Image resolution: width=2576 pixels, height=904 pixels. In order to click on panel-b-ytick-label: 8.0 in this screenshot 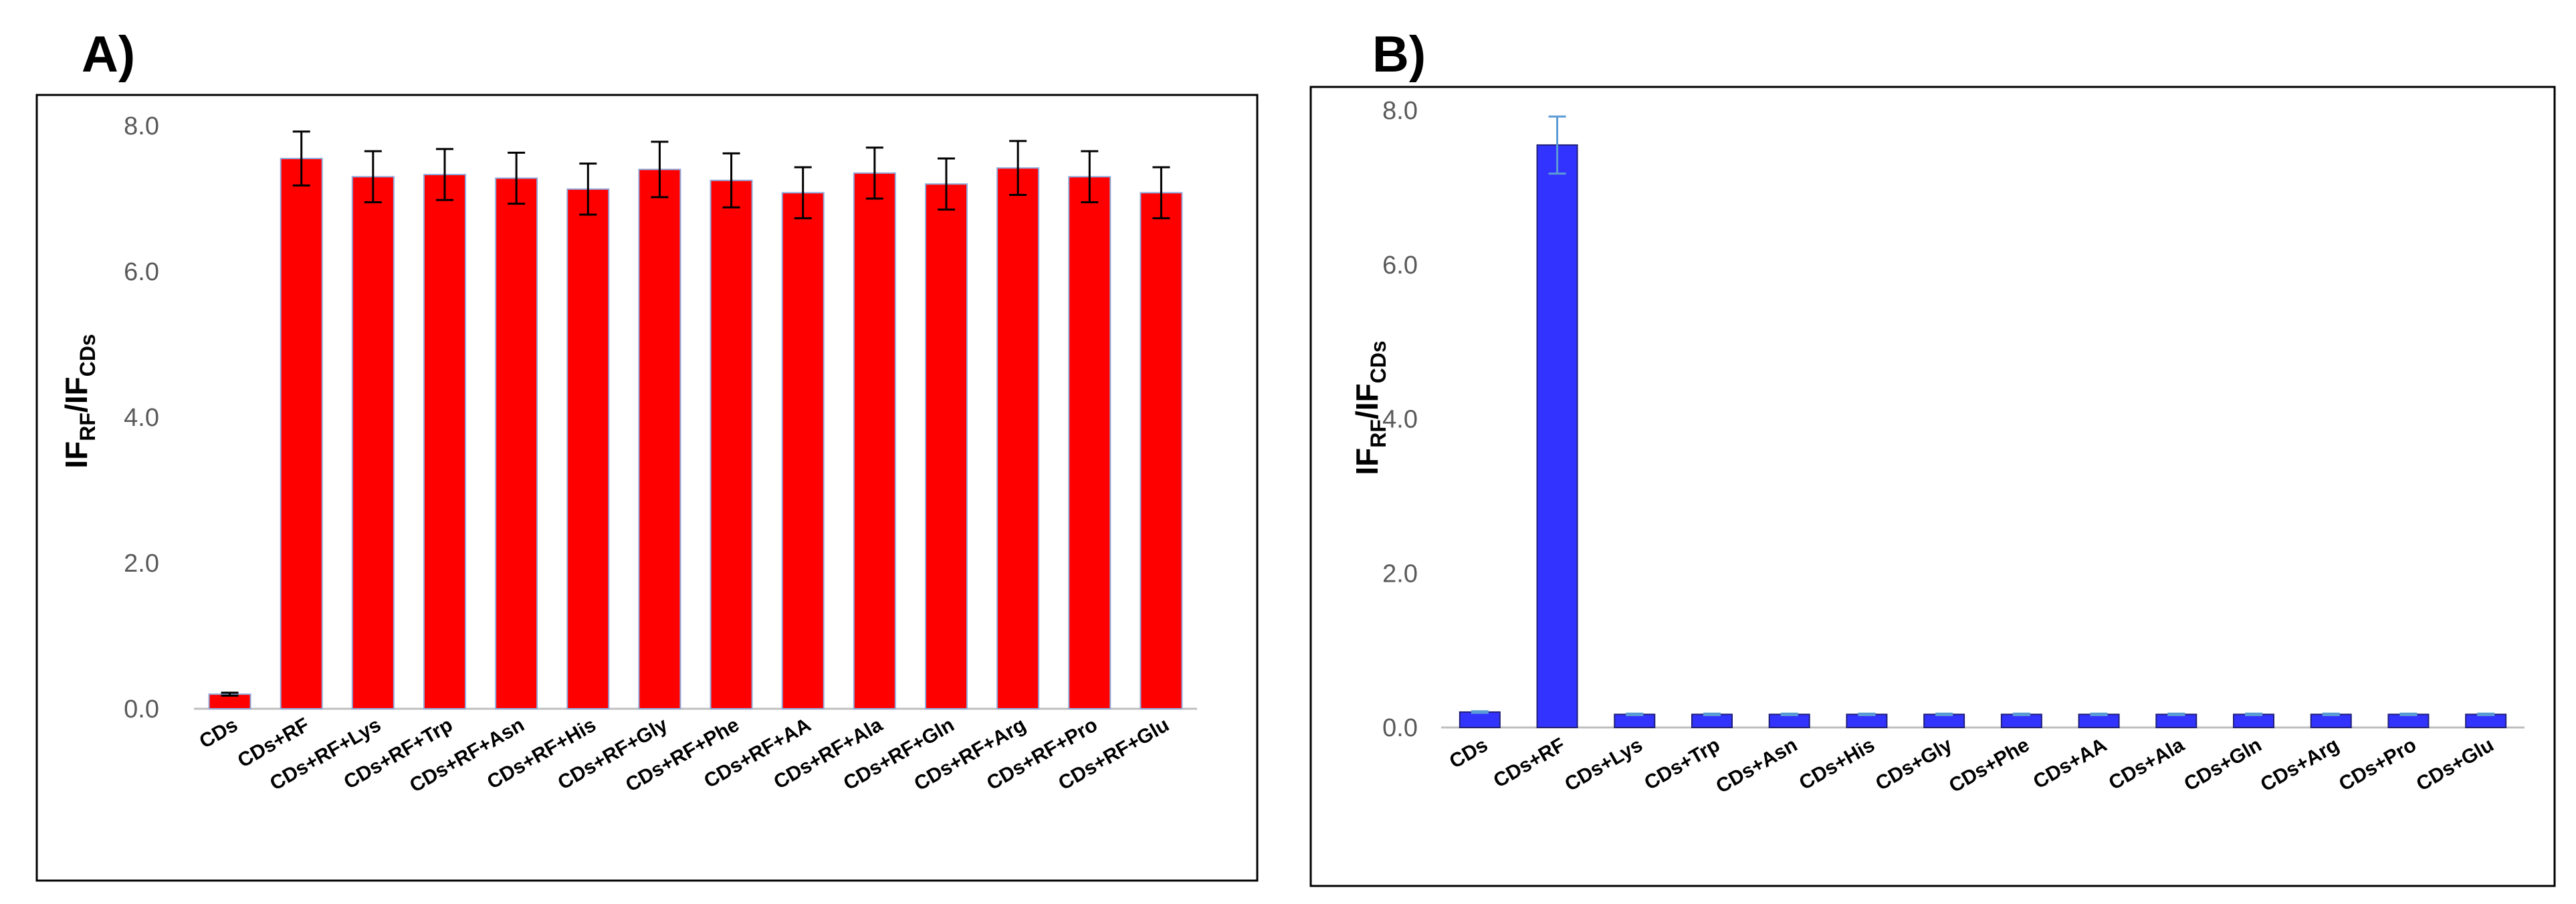, I will do `click(1400, 111)`.